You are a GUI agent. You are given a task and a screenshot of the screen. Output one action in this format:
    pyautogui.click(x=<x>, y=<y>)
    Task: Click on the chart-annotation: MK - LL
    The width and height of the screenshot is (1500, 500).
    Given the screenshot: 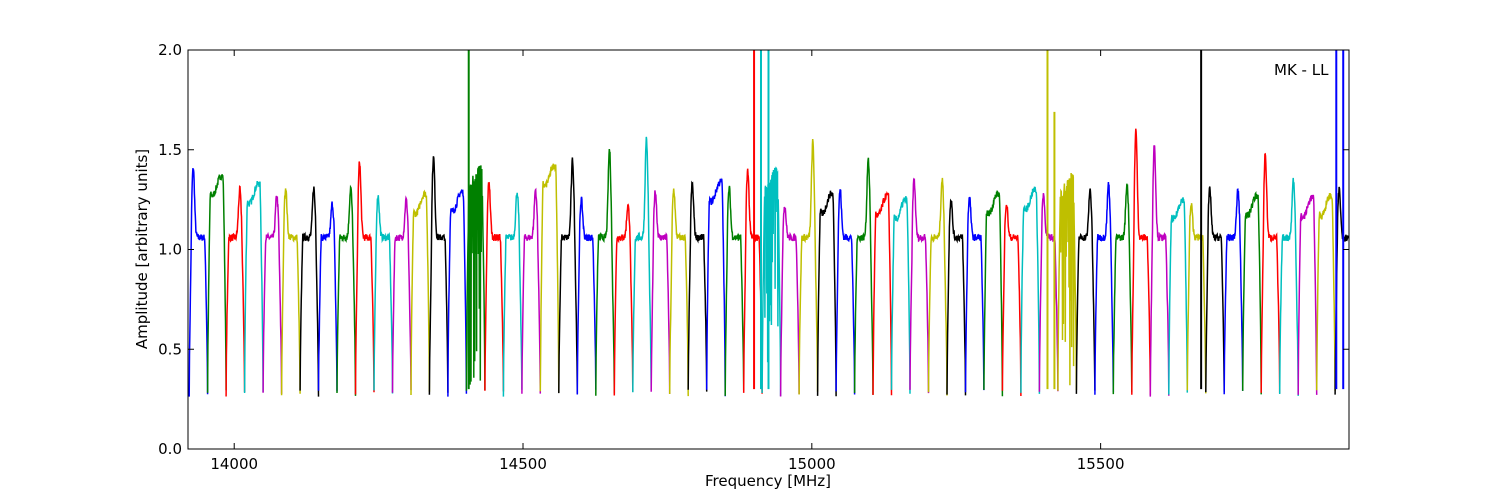 What is the action you would take?
    pyautogui.click(x=1301, y=70)
    